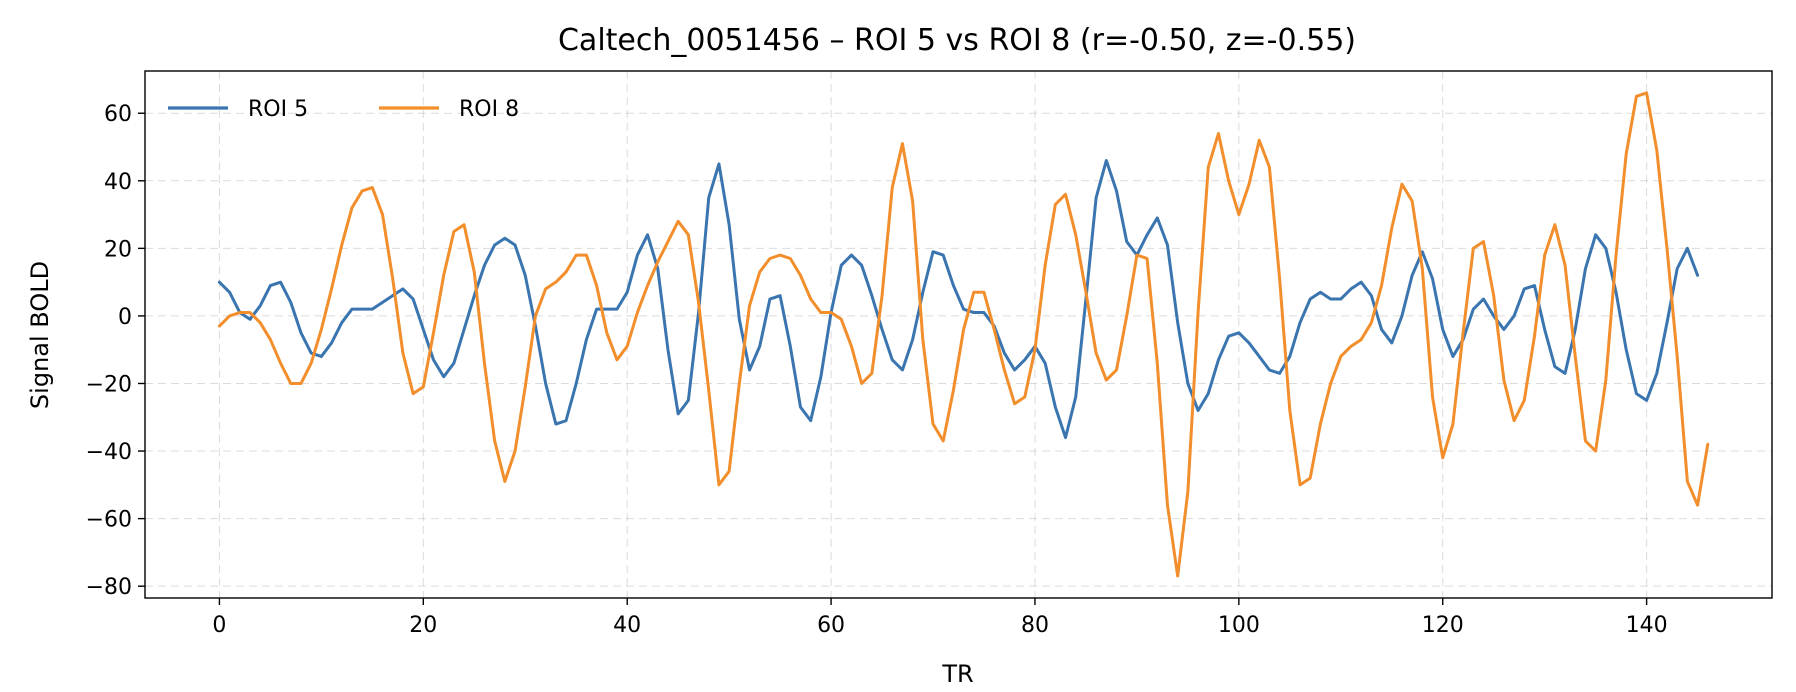  What do you see at coordinates (125, 317) in the screenshot?
I see `y-tick-label: 0` at bounding box center [125, 317].